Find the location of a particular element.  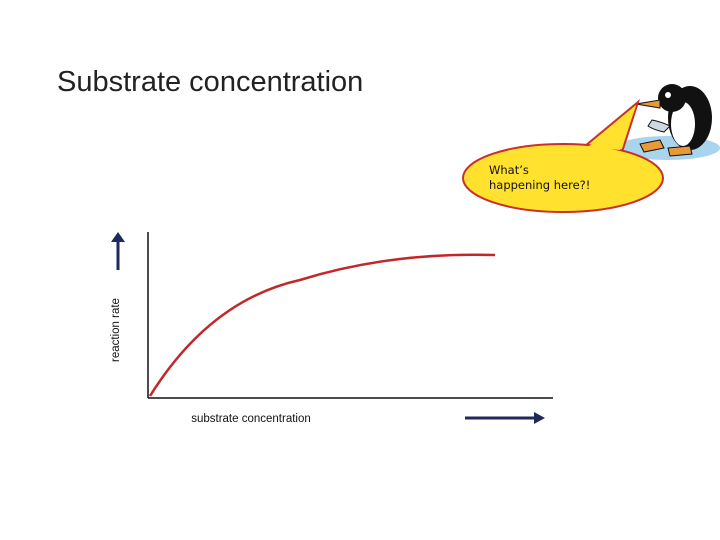

callout-text: happening here?! is located at coordinates (539, 185).